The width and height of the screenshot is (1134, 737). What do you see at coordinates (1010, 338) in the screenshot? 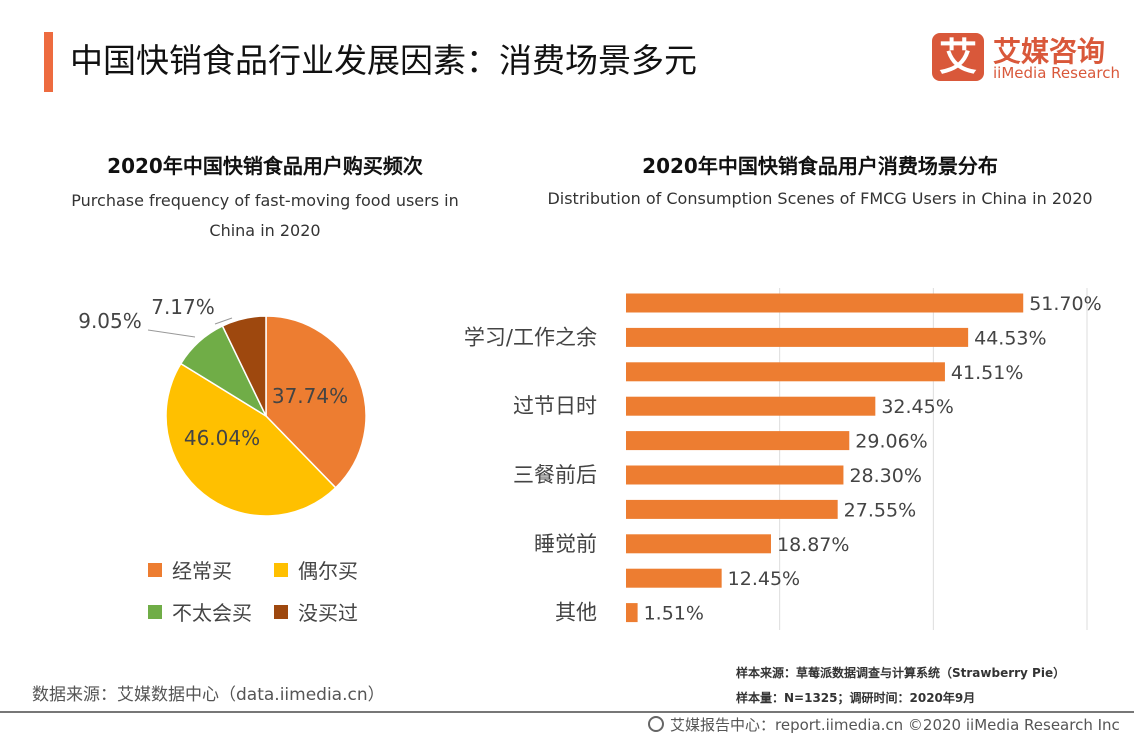
I see `bar-value-label: 44.53%` at bounding box center [1010, 338].